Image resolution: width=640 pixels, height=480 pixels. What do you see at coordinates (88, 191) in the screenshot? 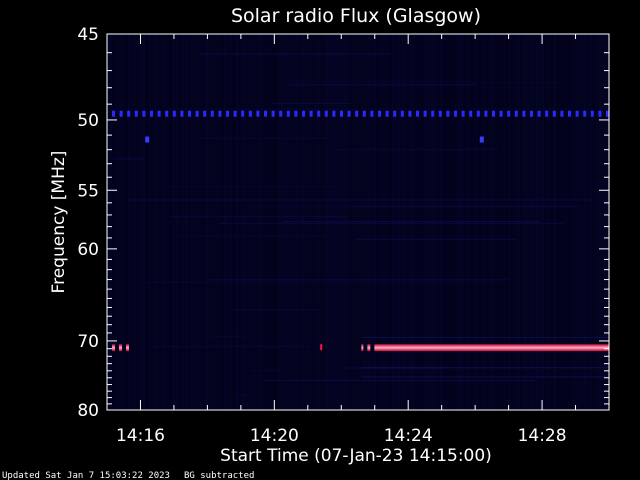
I see `y-tick-label: 55` at bounding box center [88, 191].